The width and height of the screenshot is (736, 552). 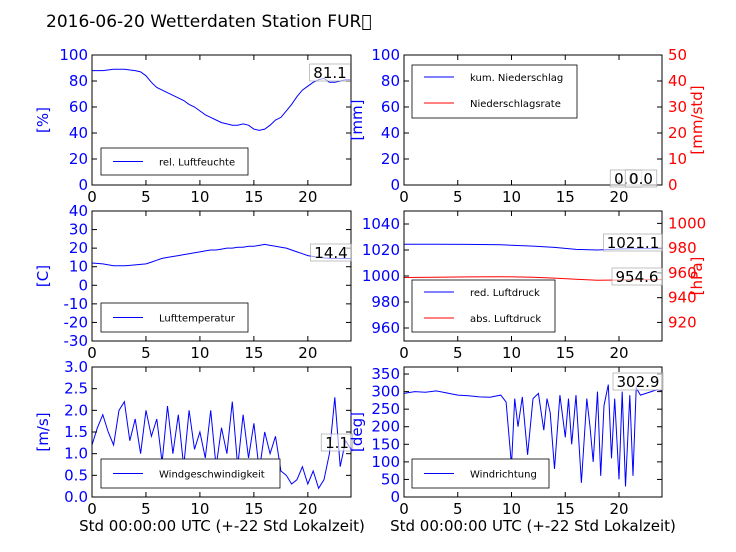 What do you see at coordinates (381, 250) in the screenshot?
I see `y-tick-label: 1020` at bounding box center [381, 250].